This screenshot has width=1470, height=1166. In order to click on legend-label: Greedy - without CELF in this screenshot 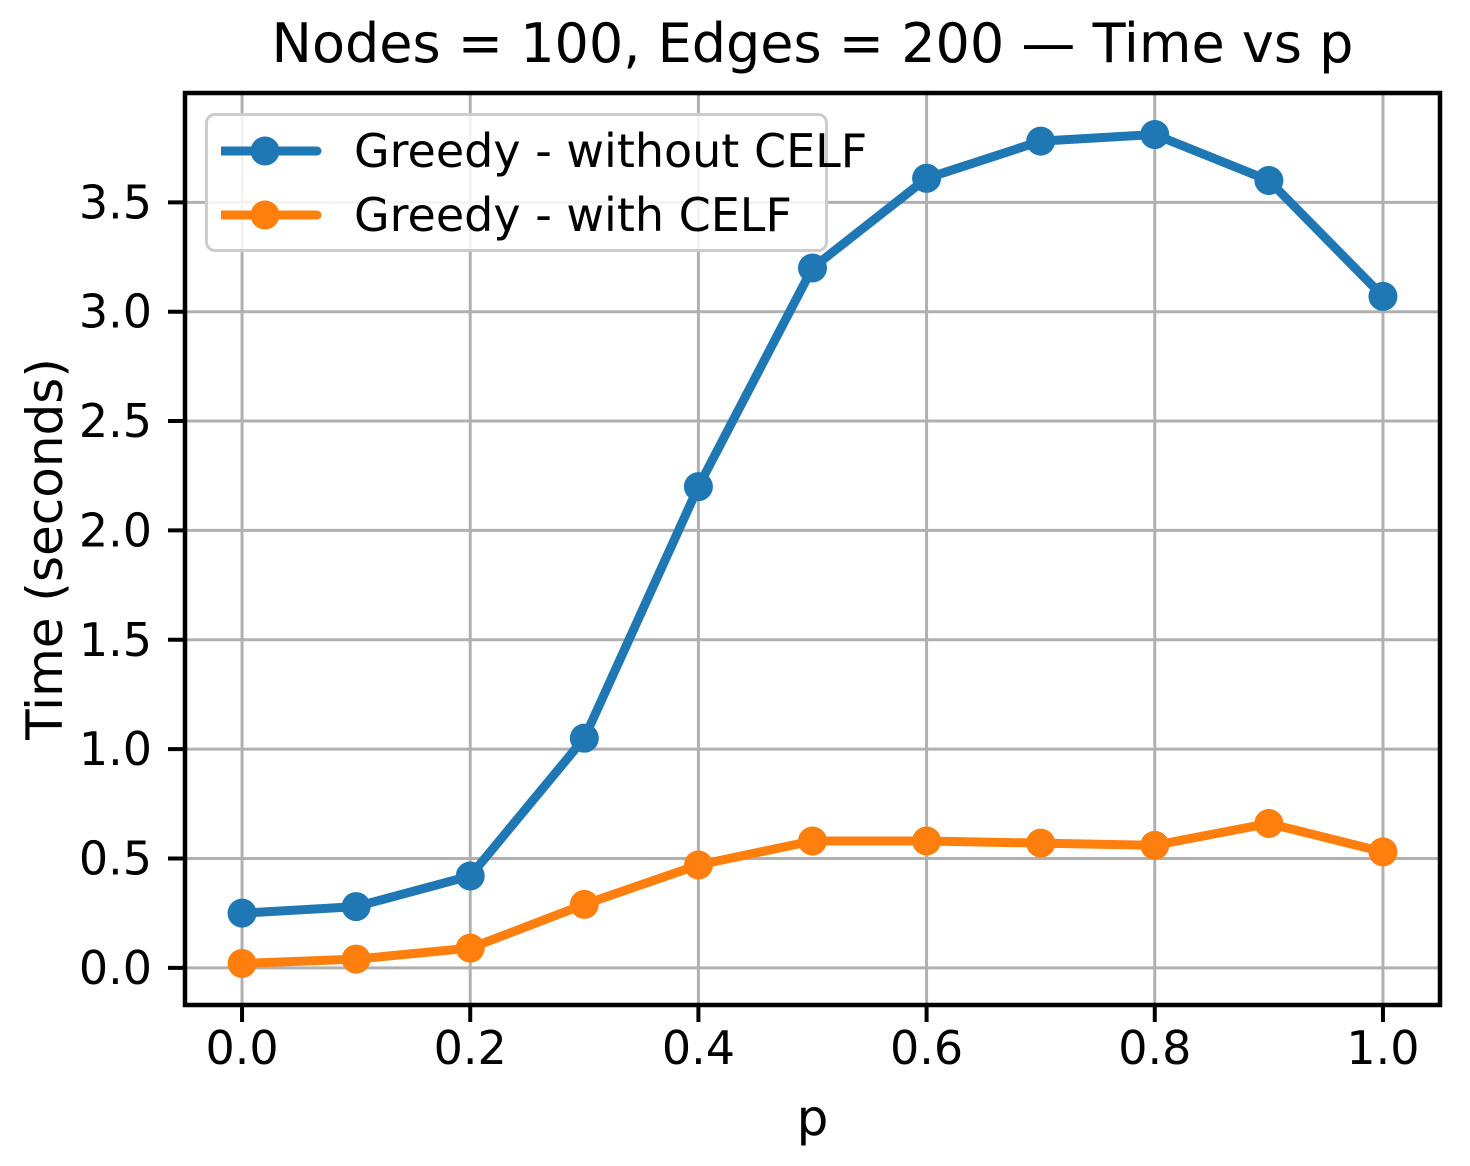, I will do `click(611, 150)`.